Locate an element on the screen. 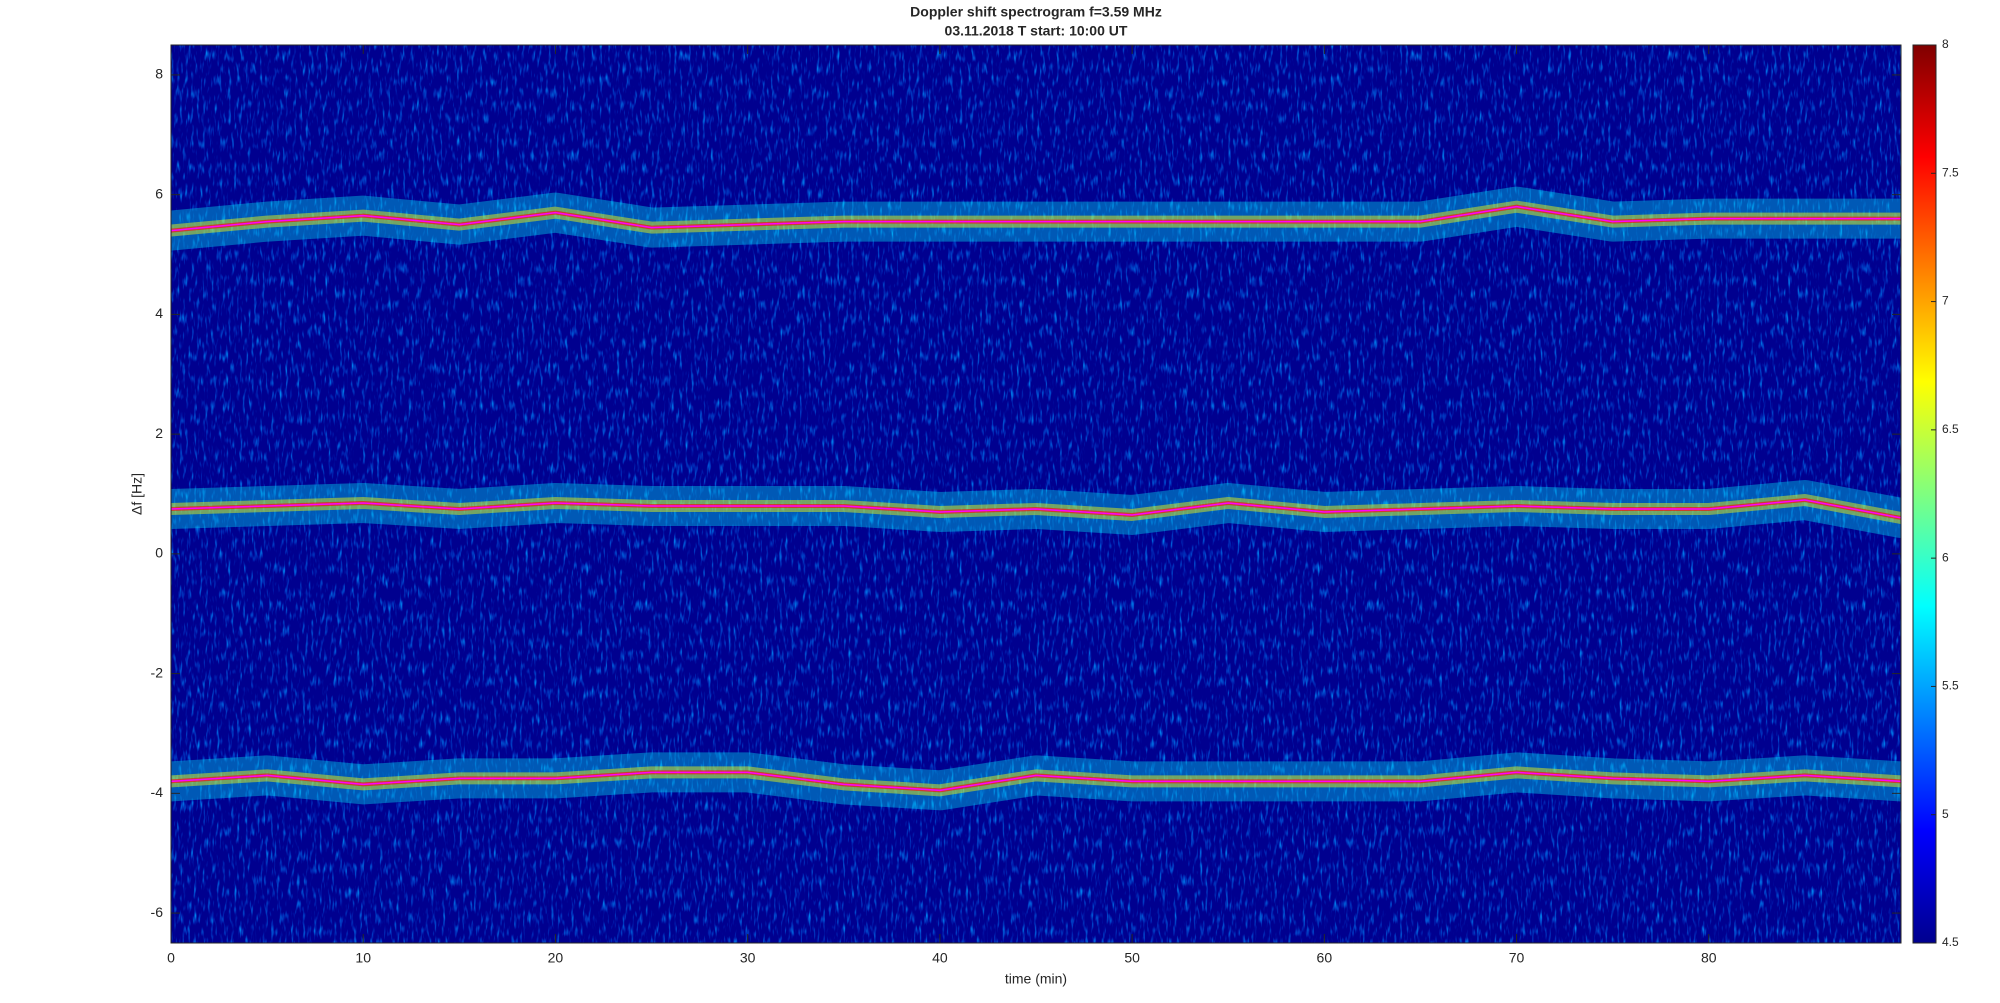 This screenshot has height=1003, width=2000. x-tick-label: 30 is located at coordinates (748, 958).